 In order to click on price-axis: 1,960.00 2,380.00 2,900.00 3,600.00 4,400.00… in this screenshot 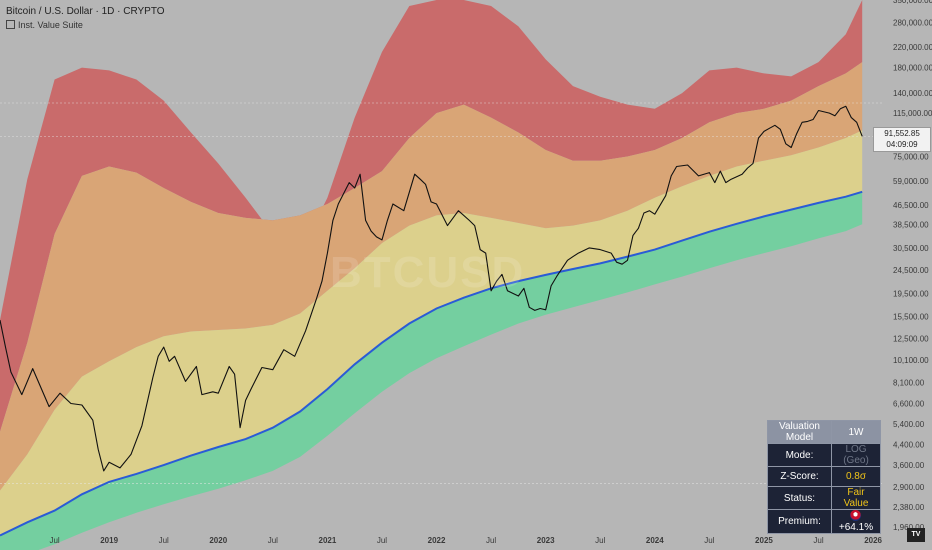, I will do `click(912, 266)`.